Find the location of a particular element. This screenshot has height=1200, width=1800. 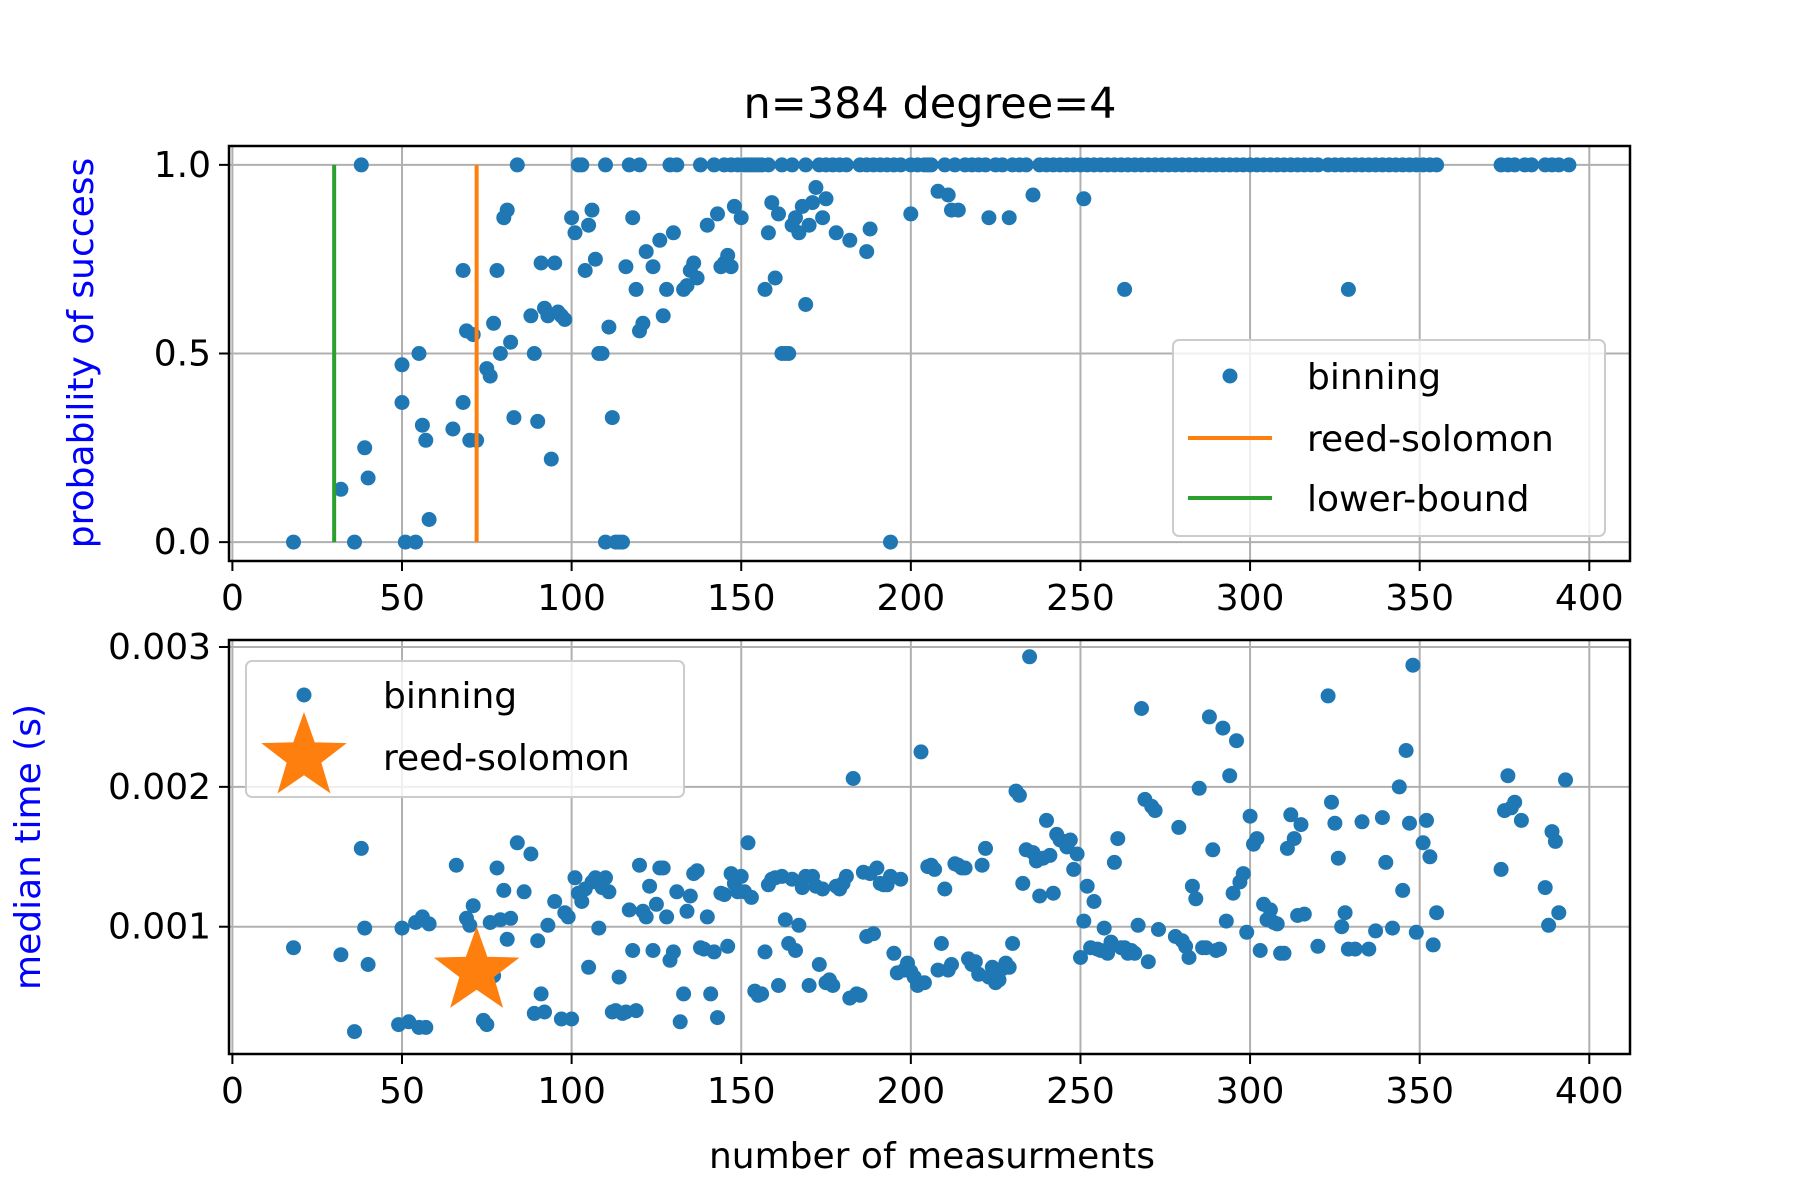

chart-title: n=384 degree=4 is located at coordinates (929, 104).